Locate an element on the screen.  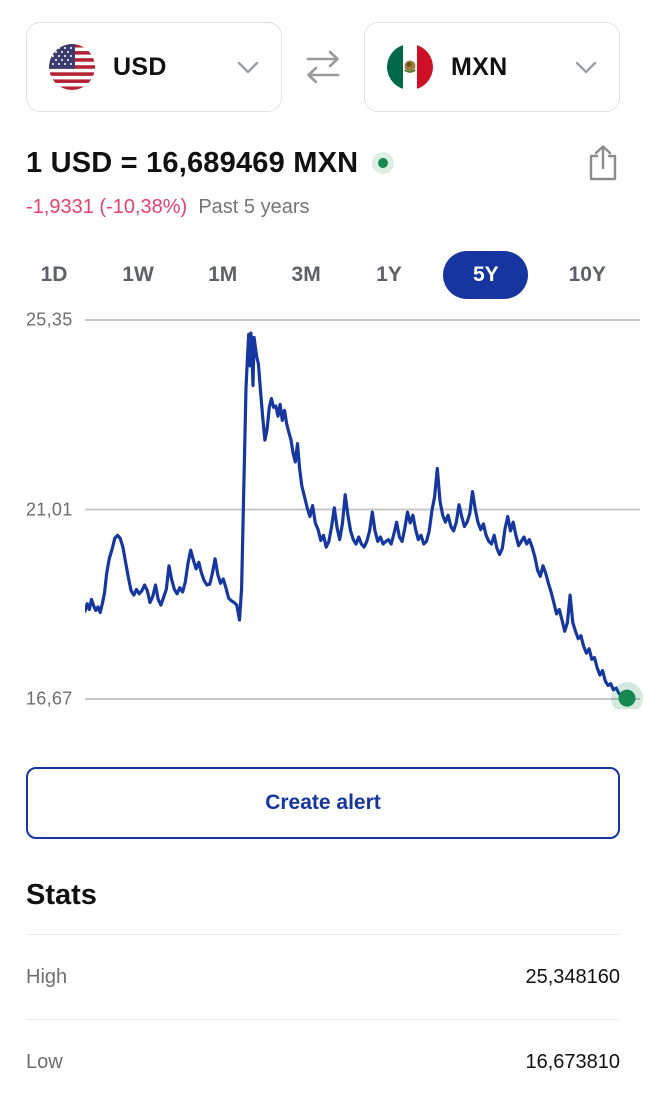
stat-label: Low is located at coordinates (44, 1061).